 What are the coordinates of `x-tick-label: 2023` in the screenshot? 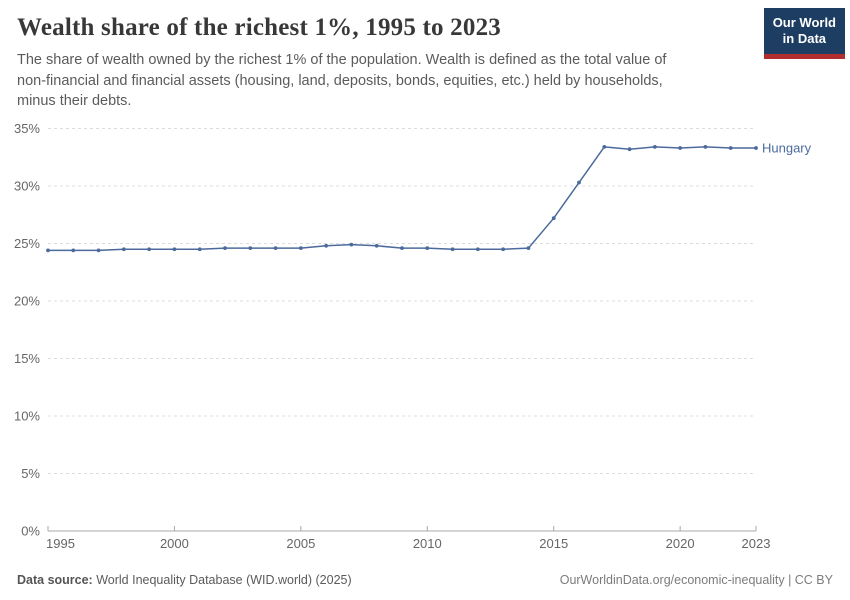 It's located at (756, 543).